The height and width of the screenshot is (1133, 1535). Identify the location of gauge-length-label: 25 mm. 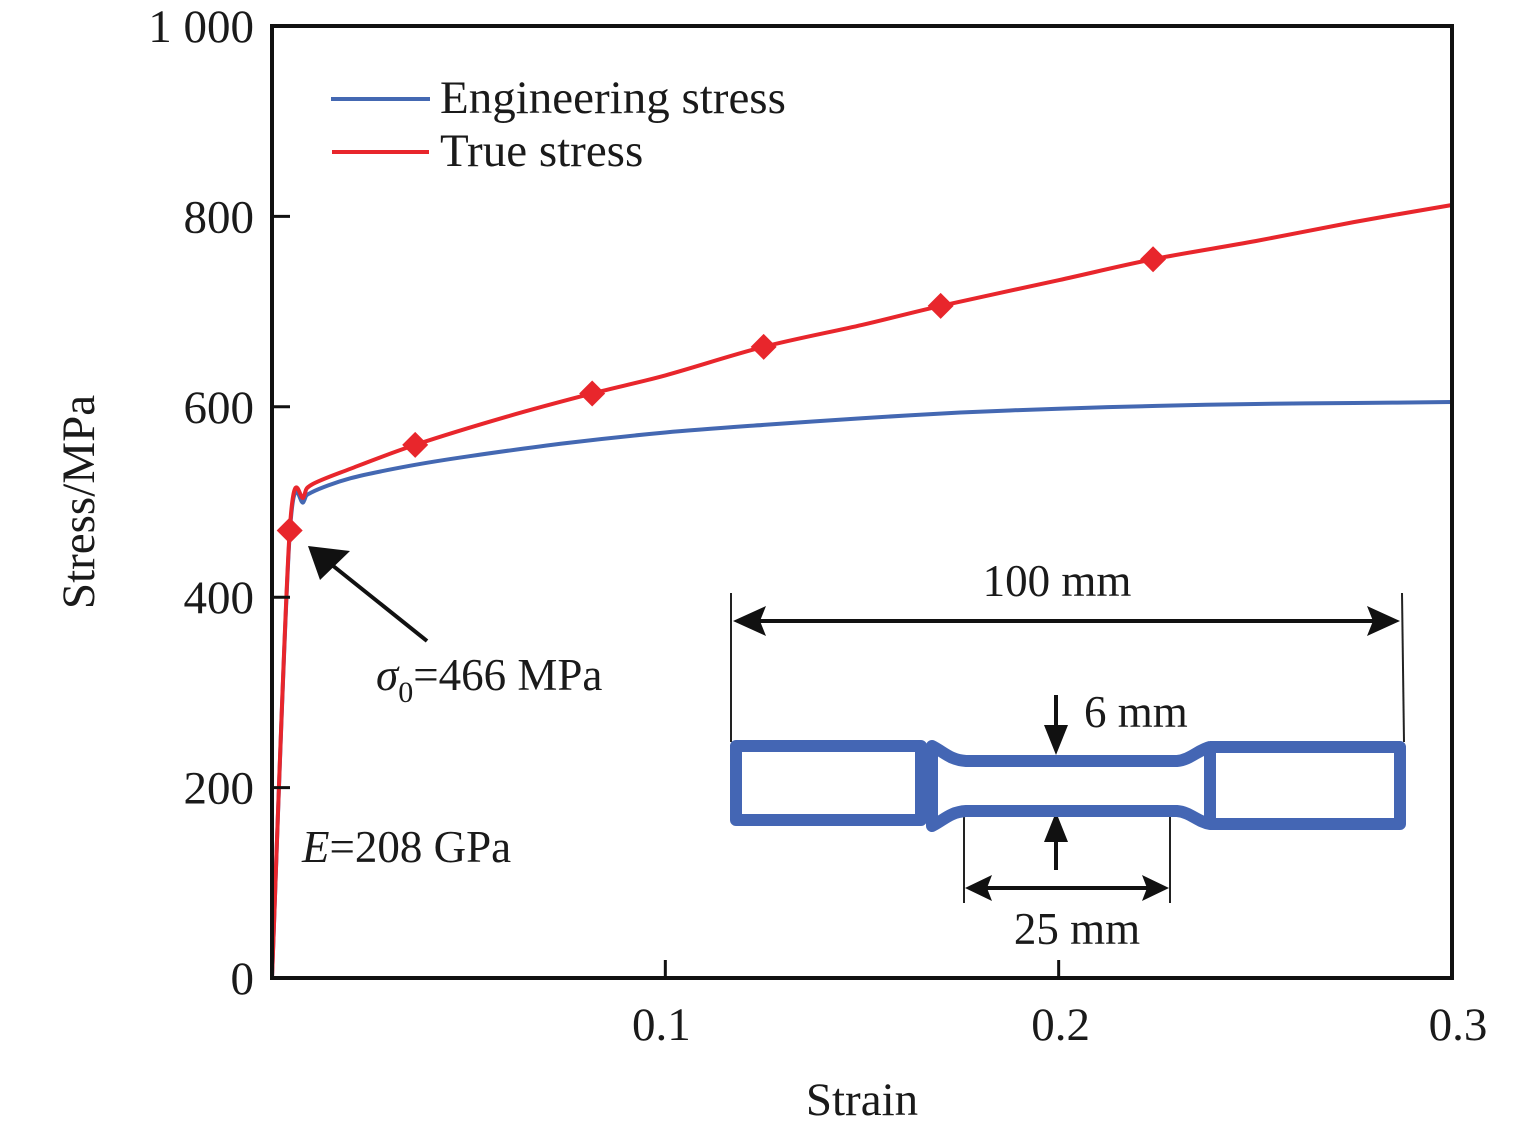
(1077, 929).